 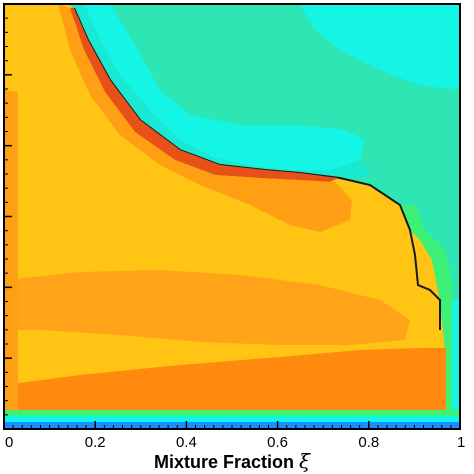 What do you see at coordinates (456, 355) in the screenshot?
I see `right-edge-cyan` at bounding box center [456, 355].